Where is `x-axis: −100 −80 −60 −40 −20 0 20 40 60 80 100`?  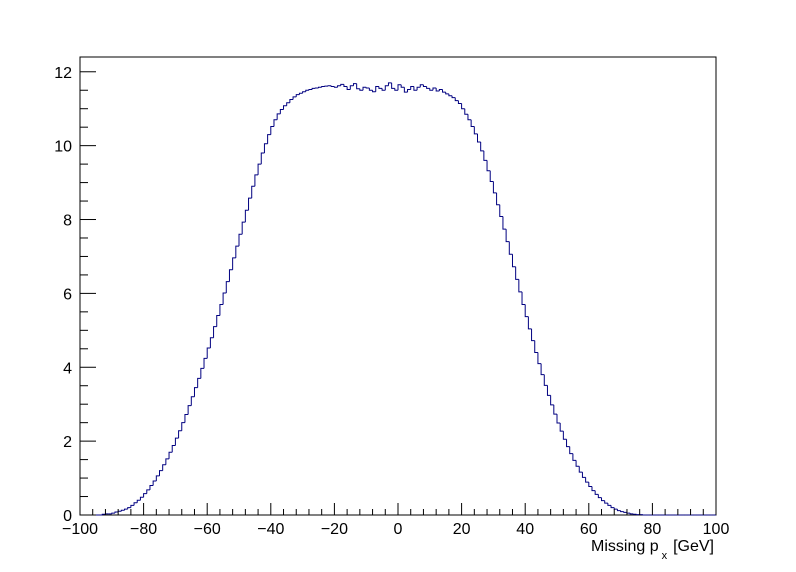 x-axis: −100 −80 −60 −40 −20 0 20 40 60 80 100 is located at coordinates (395, 520).